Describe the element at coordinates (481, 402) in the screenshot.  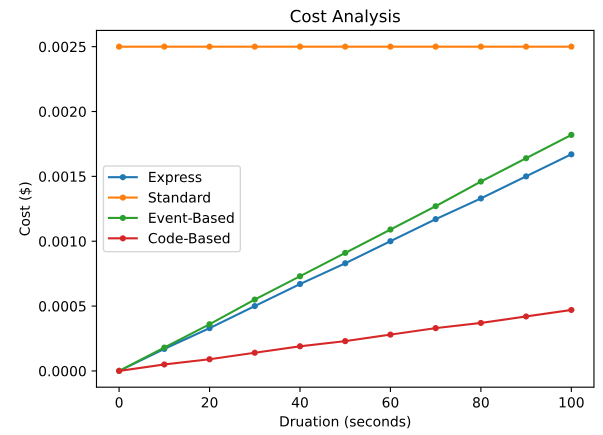
I see `x-tick-label: 80` at that location.